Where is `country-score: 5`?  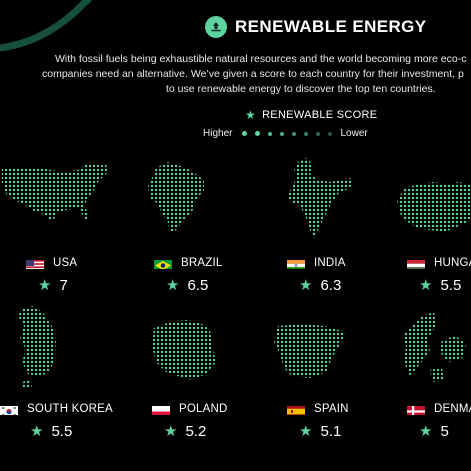 country-score: 5 is located at coordinates (444, 431).